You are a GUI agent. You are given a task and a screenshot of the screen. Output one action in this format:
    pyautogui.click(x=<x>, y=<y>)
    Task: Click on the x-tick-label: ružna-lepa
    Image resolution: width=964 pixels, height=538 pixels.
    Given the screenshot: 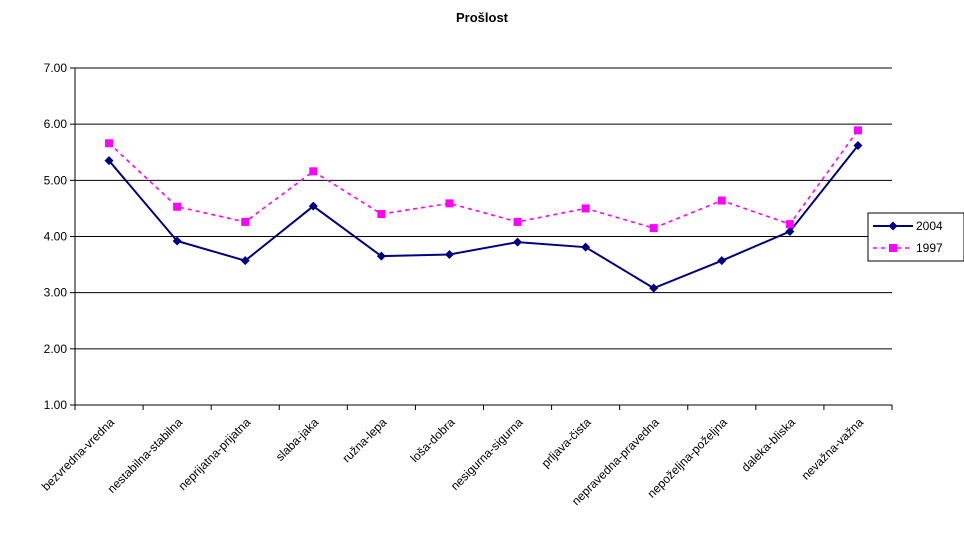 What is the action you would take?
    pyautogui.click(x=365, y=440)
    